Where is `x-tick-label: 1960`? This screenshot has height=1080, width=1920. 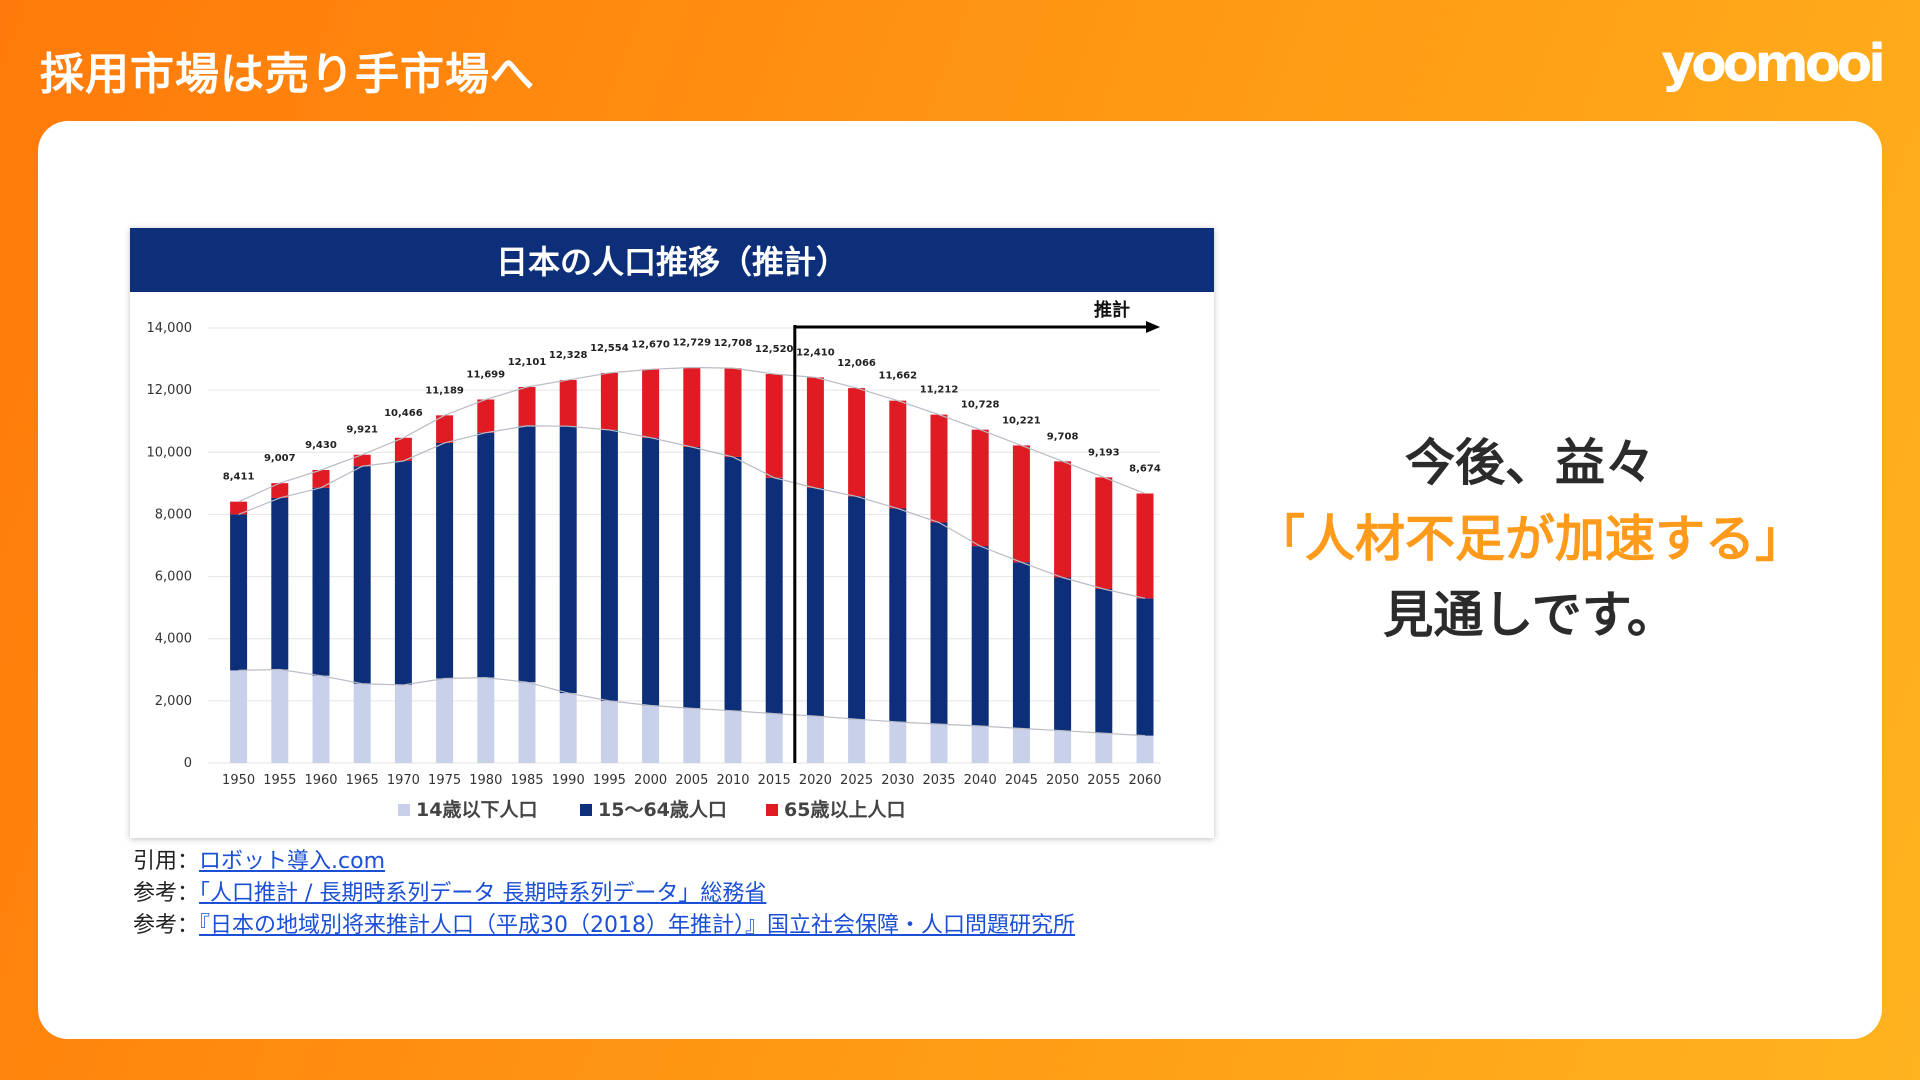
x-tick-label: 1960 is located at coordinates (320, 780).